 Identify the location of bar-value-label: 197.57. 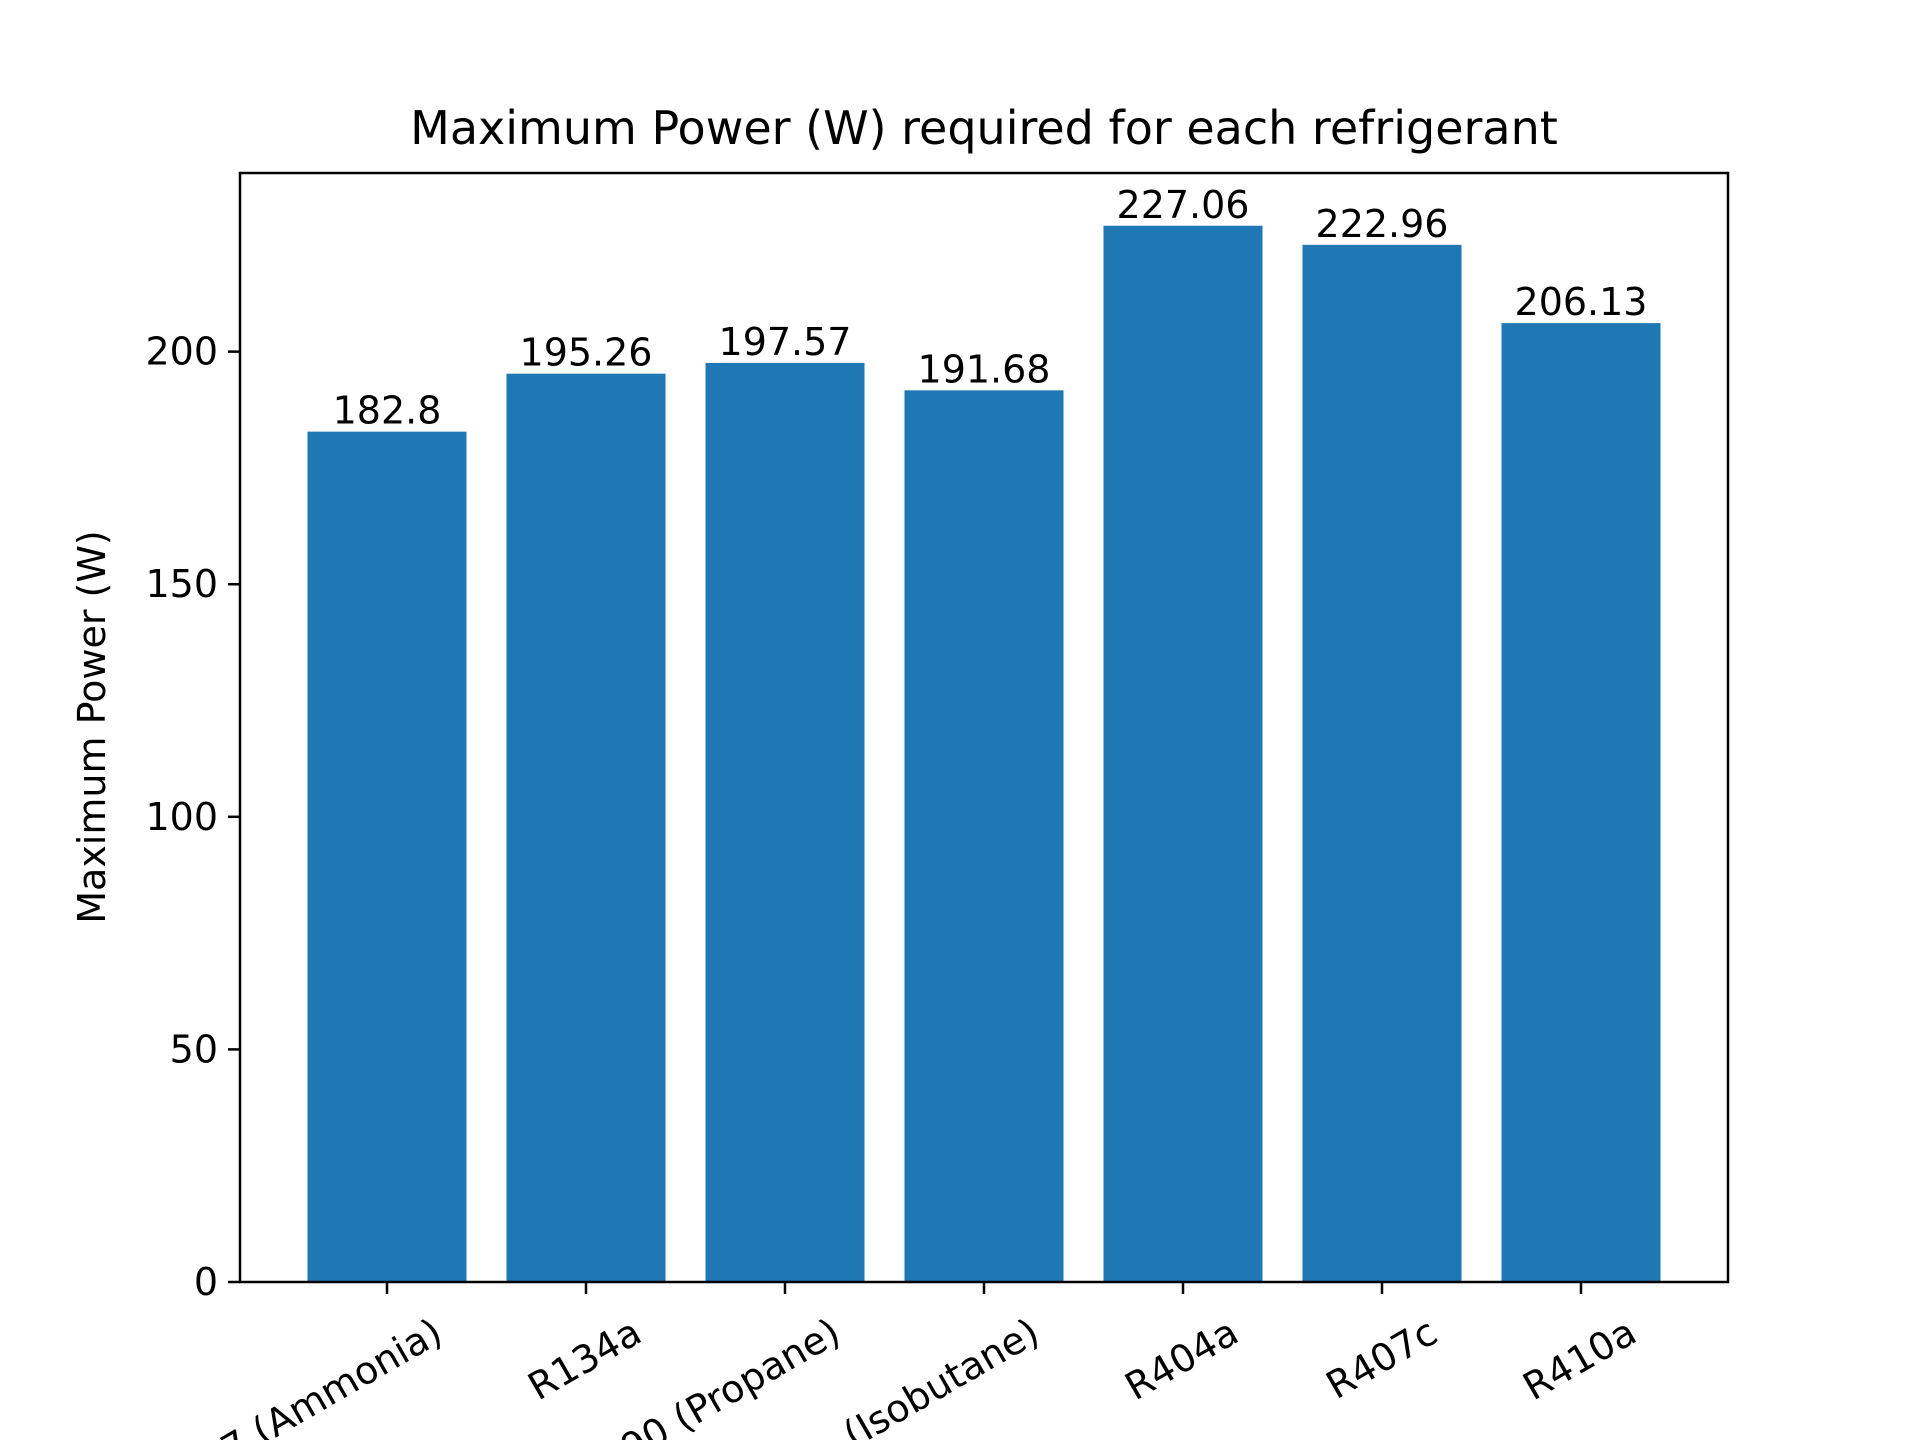
(785, 342).